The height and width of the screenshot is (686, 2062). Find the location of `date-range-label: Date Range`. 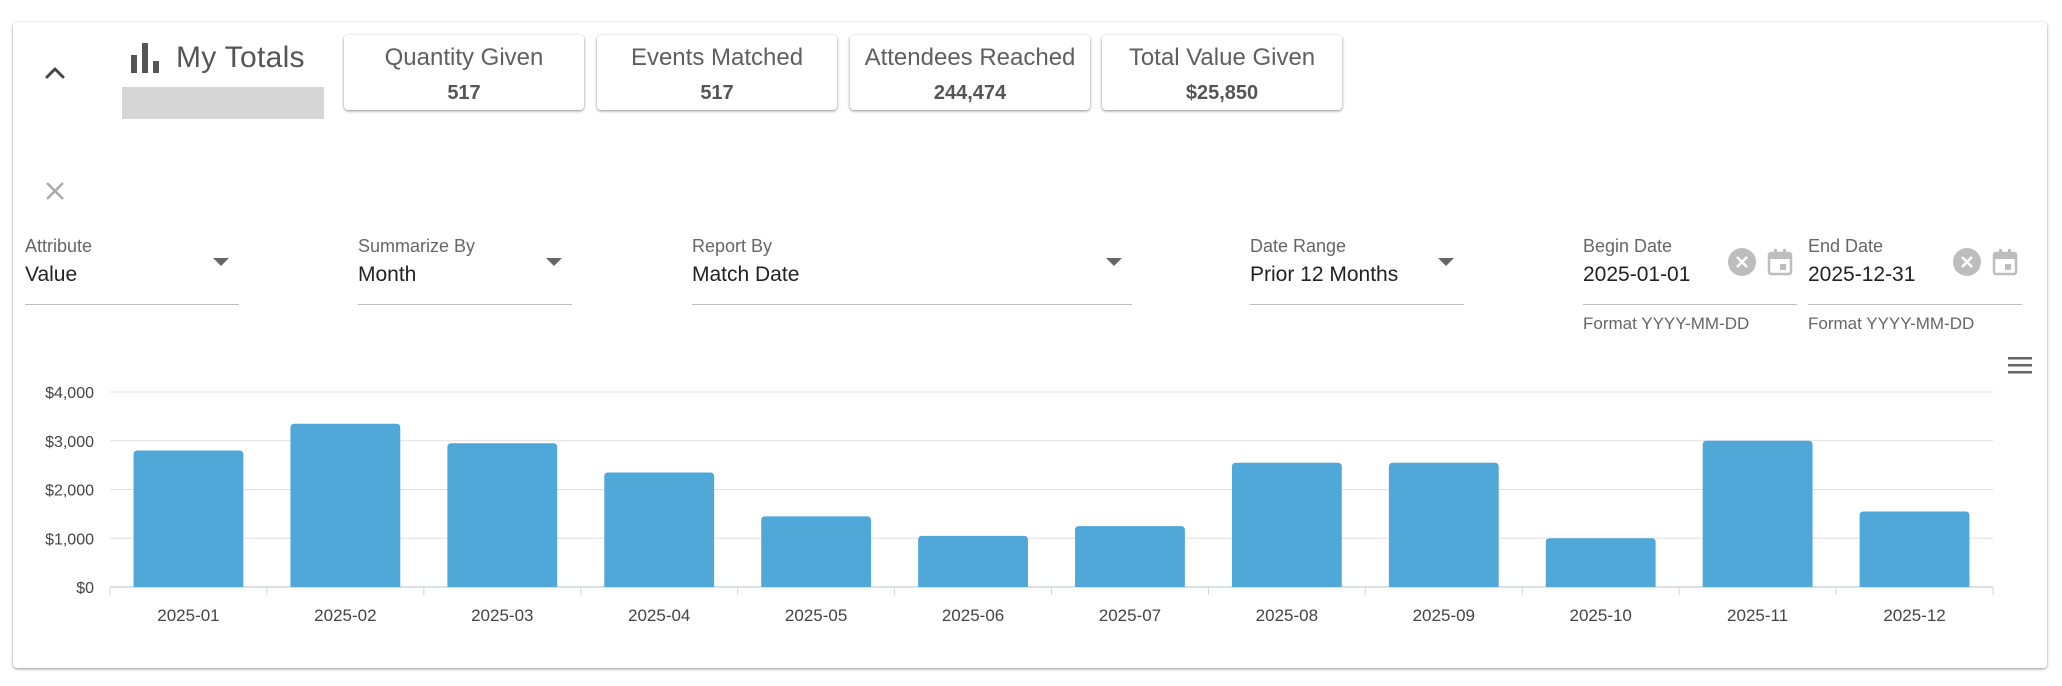

date-range-label: Date Range is located at coordinates (1298, 246).